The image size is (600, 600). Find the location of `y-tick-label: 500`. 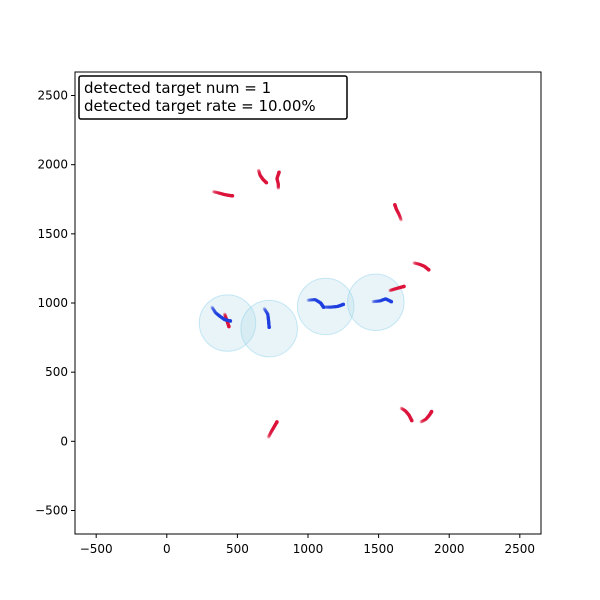

y-tick-label: 500 is located at coordinates (56, 372).